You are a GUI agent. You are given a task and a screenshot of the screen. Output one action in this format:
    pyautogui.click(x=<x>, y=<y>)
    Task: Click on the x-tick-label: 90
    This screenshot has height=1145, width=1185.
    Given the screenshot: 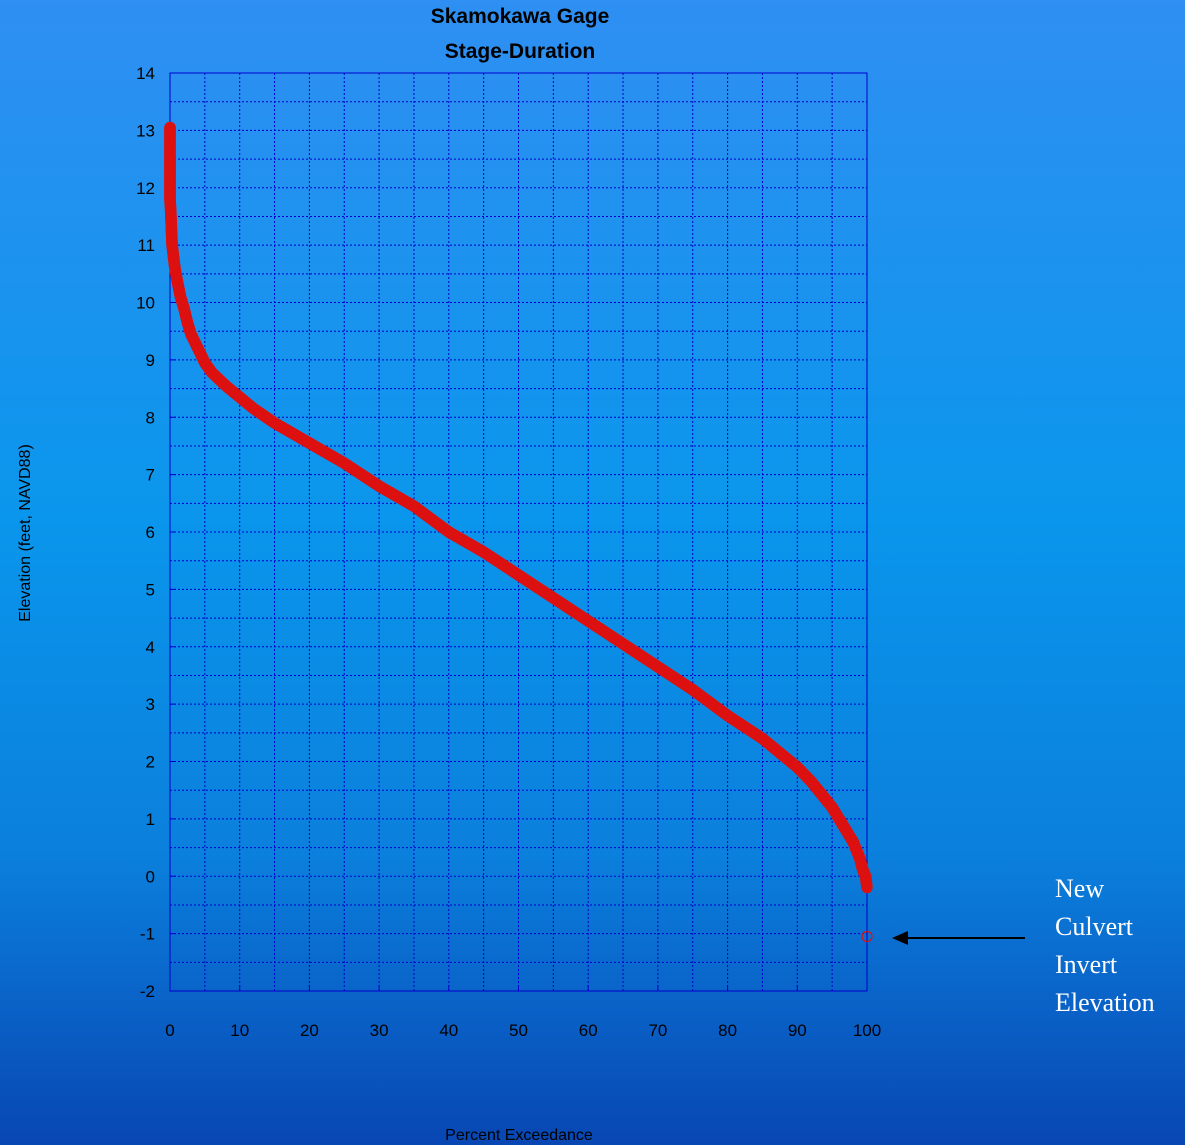 What is the action you would take?
    pyautogui.click(x=797, y=1030)
    